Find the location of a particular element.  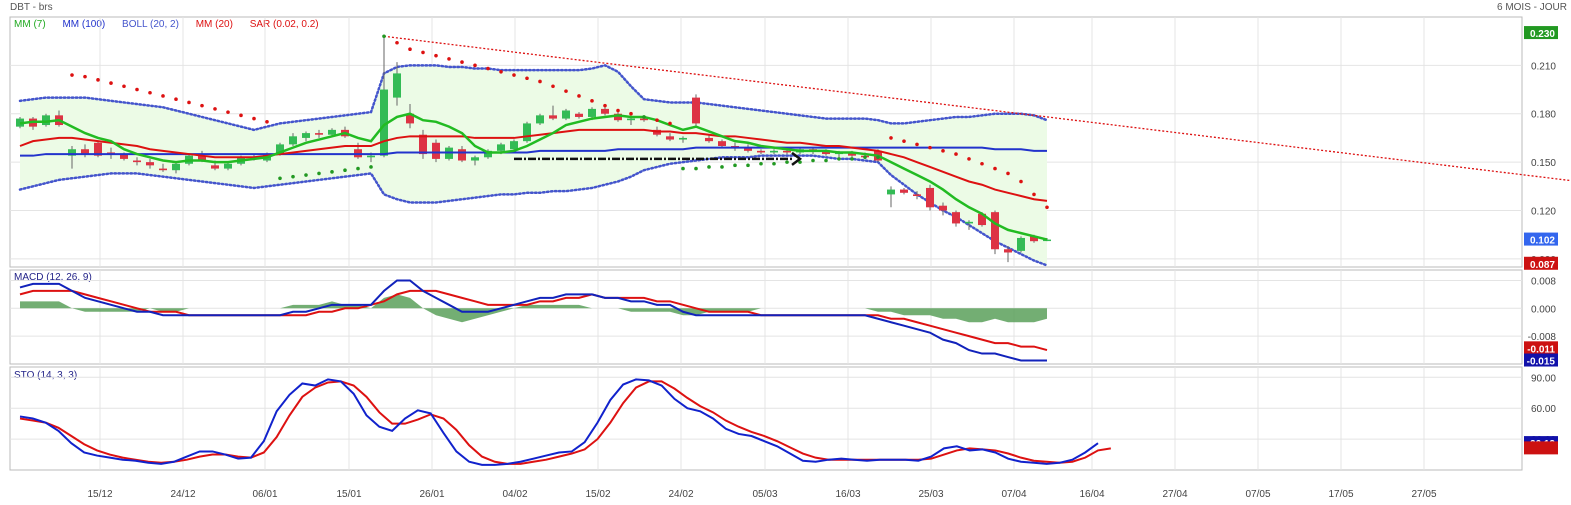

price-tick-label: 0.150 is located at coordinates (1543, 163).